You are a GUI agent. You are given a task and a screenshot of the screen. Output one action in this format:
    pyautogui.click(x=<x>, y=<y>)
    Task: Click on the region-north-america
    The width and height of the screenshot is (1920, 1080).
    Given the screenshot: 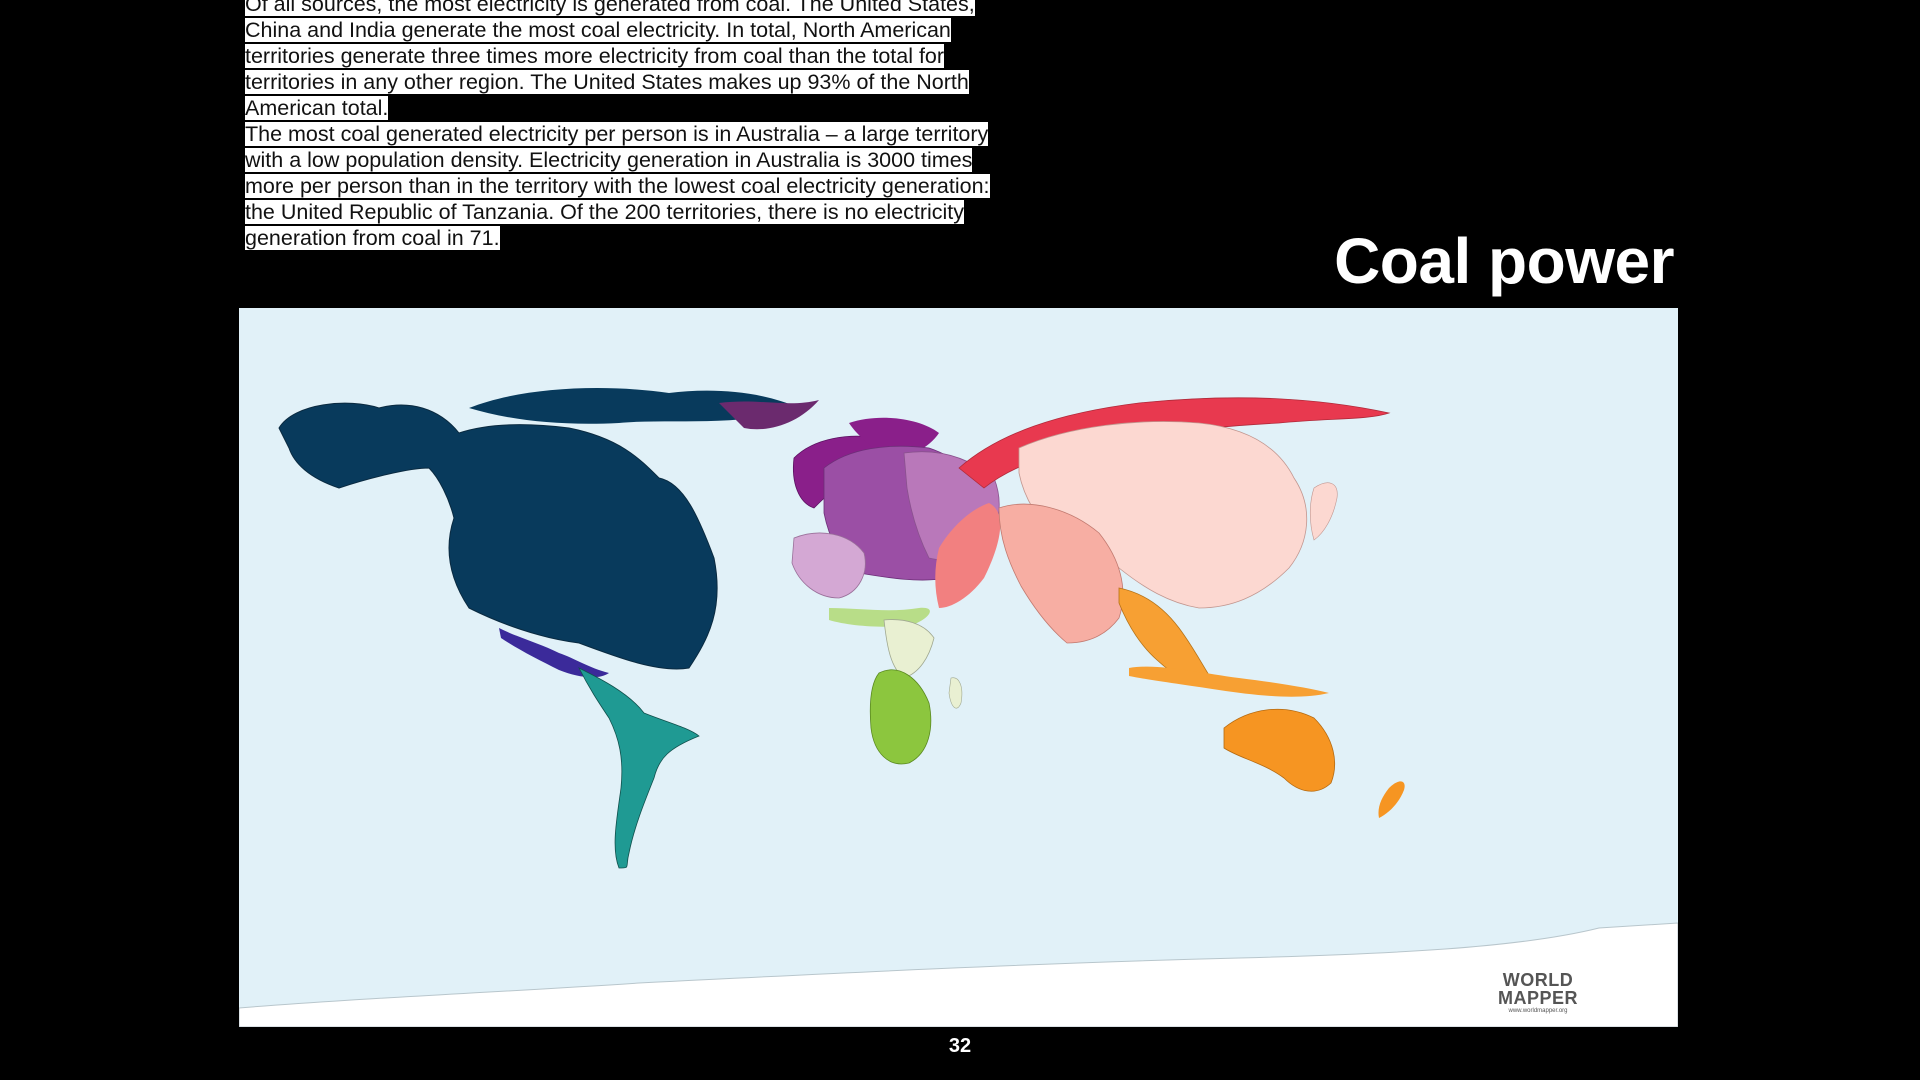 What is the action you would take?
    pyautogui.click(x=498, y=536)
    